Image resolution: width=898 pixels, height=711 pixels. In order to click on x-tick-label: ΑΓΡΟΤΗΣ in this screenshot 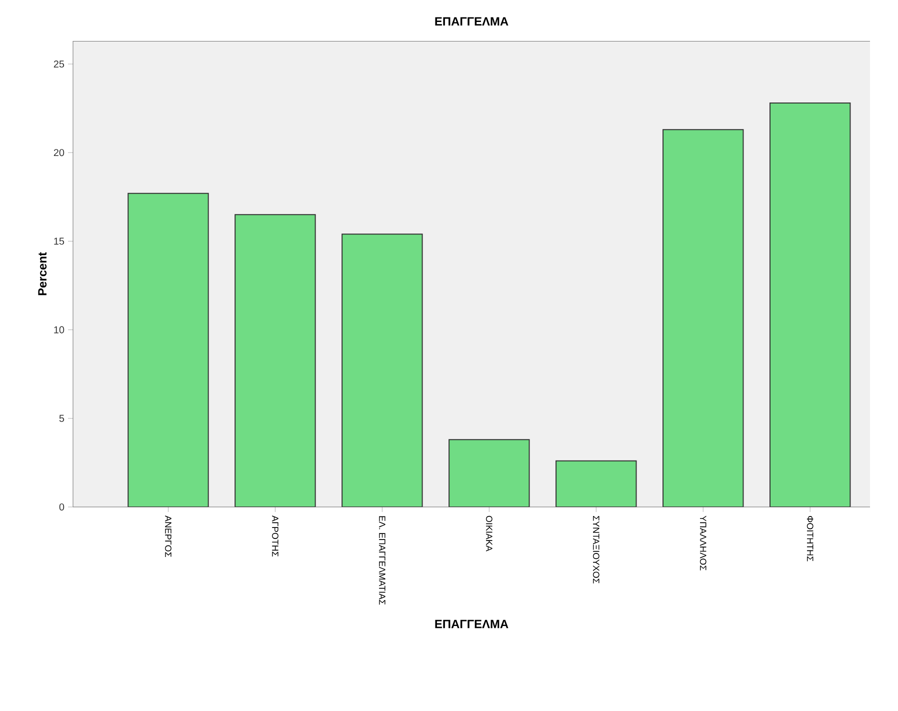, I will do `click(275, 536)`.